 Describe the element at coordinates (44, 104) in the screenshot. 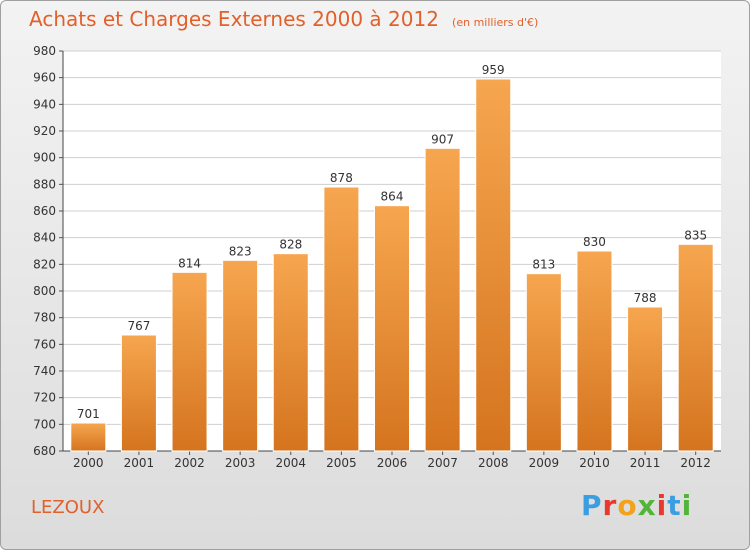

I see `y-tick-label: 940` at that location.